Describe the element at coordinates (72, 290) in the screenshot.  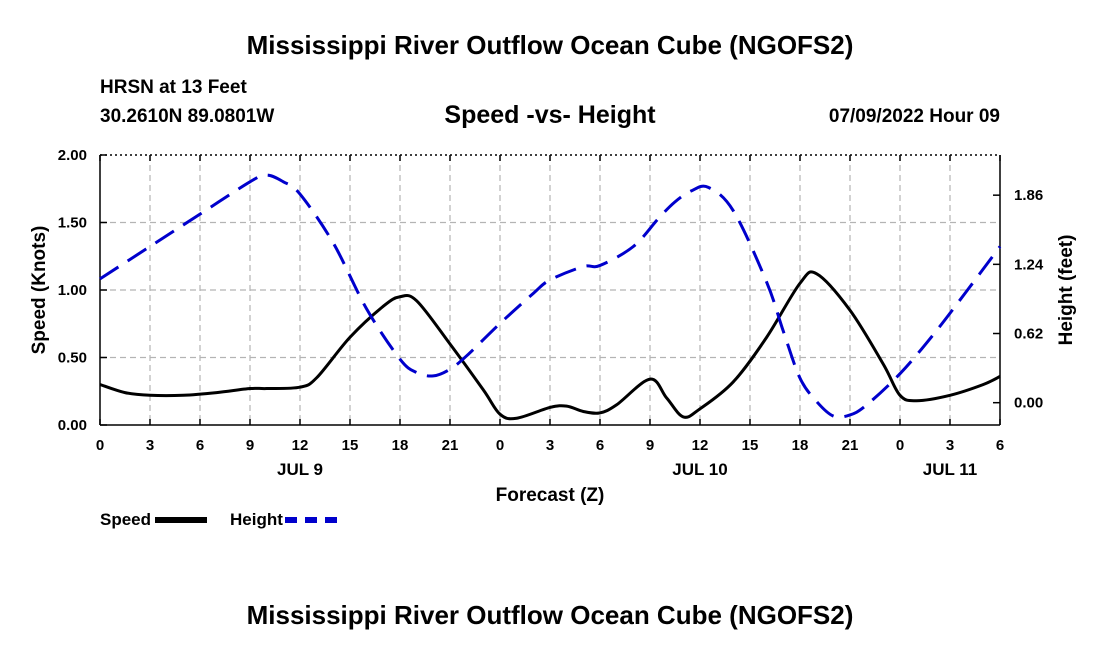
I see `left-y-tick-label: 1.00` at that location.